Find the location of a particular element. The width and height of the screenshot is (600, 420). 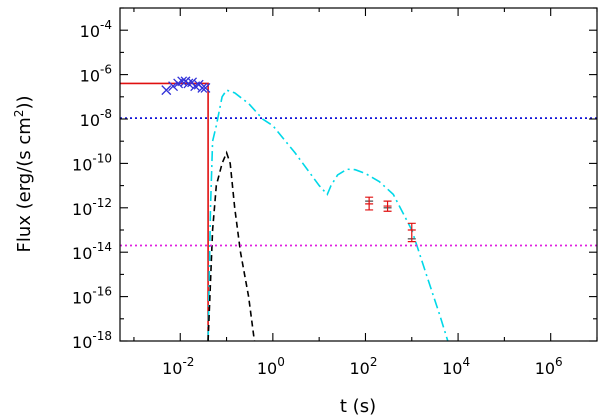

y-tick-label-7-base: 10 is located at coordinates (82, 298).